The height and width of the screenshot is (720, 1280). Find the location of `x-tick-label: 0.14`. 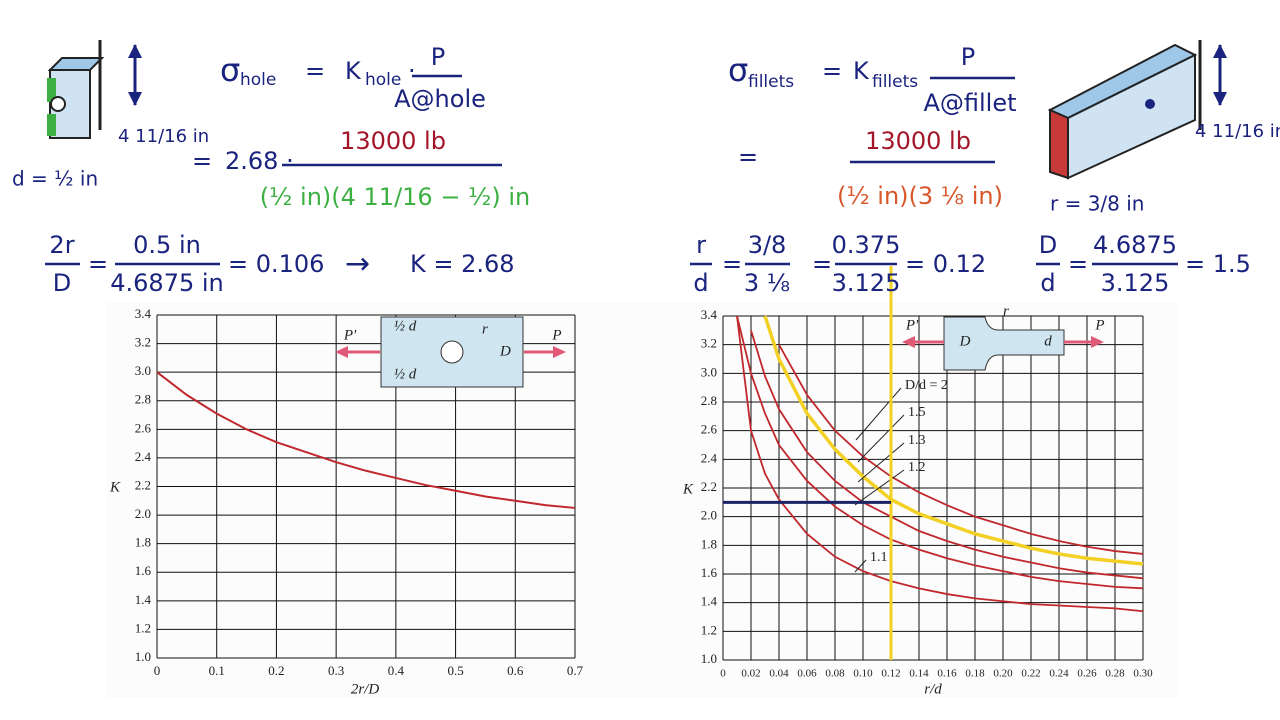

x-tick-label: 0.14 is located at coordinates (919, 674).